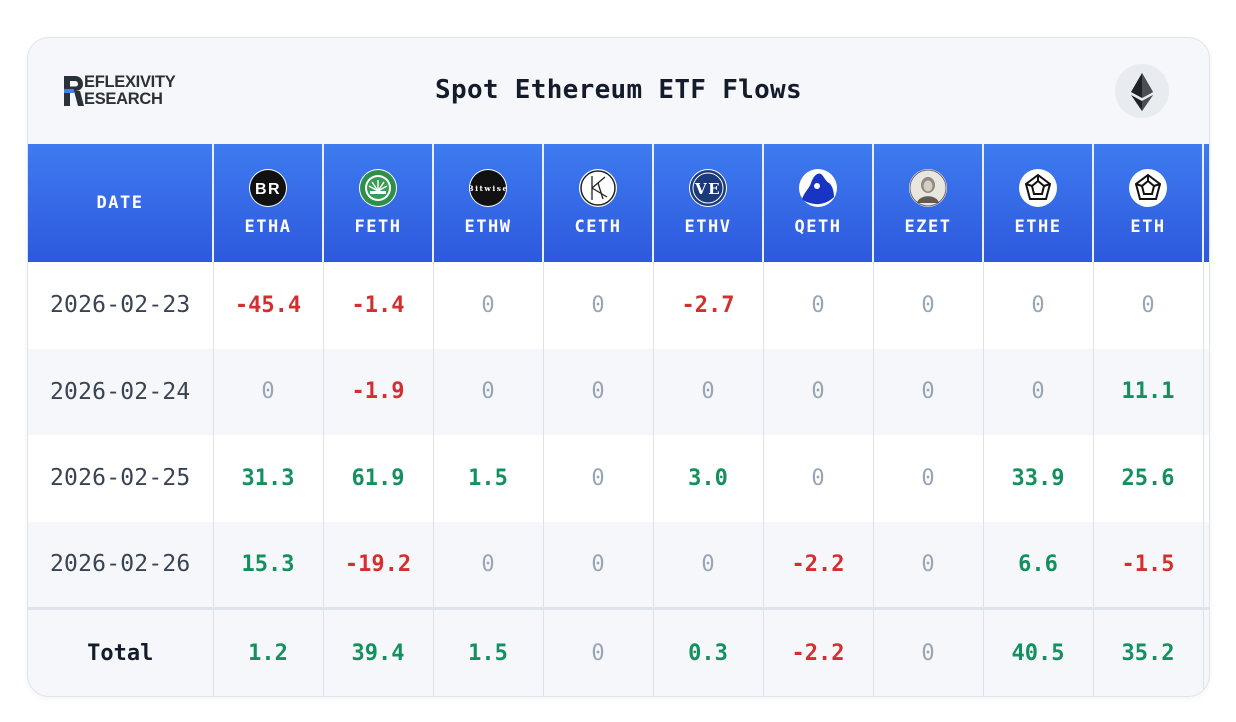 The width and height of the screenshot is (1236, 722). What do you see at coordinates (818, 651) in the screenshot?
I see `total-cell-qeth: -2.2` at bounding box center [818, 651].